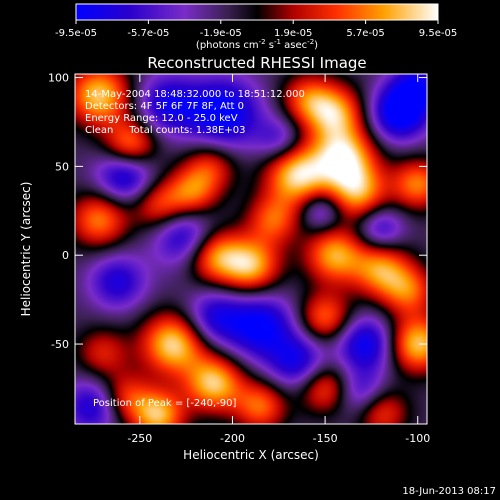 This screenshot has width=500, height=500. What do you see at coordinates (221, 33) in the screenshot?
I see `colorbar-tick-label: -1.9e-05` at bounding box center [221, 33].